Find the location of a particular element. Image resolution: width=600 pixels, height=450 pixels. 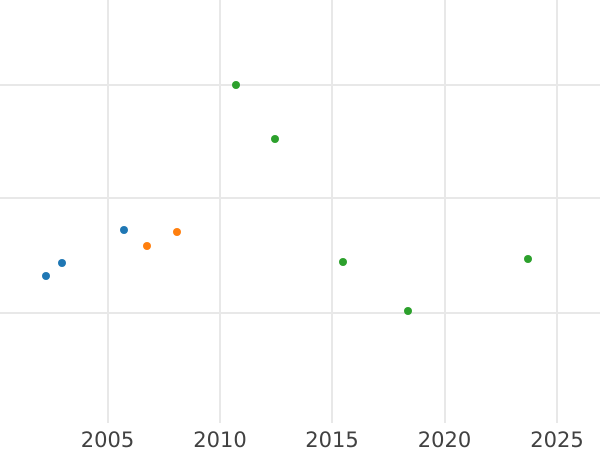

x-tick-label: 2025 is located at coordinates (557, 439).